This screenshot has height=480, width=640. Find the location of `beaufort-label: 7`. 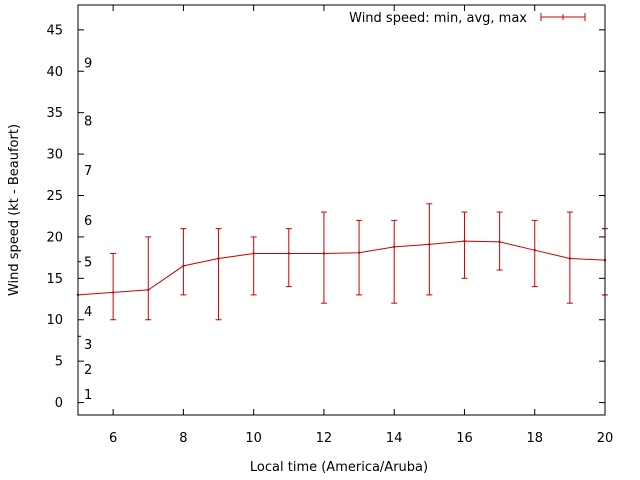

beaufort-label: 7 is located at coordinates (88, 171).